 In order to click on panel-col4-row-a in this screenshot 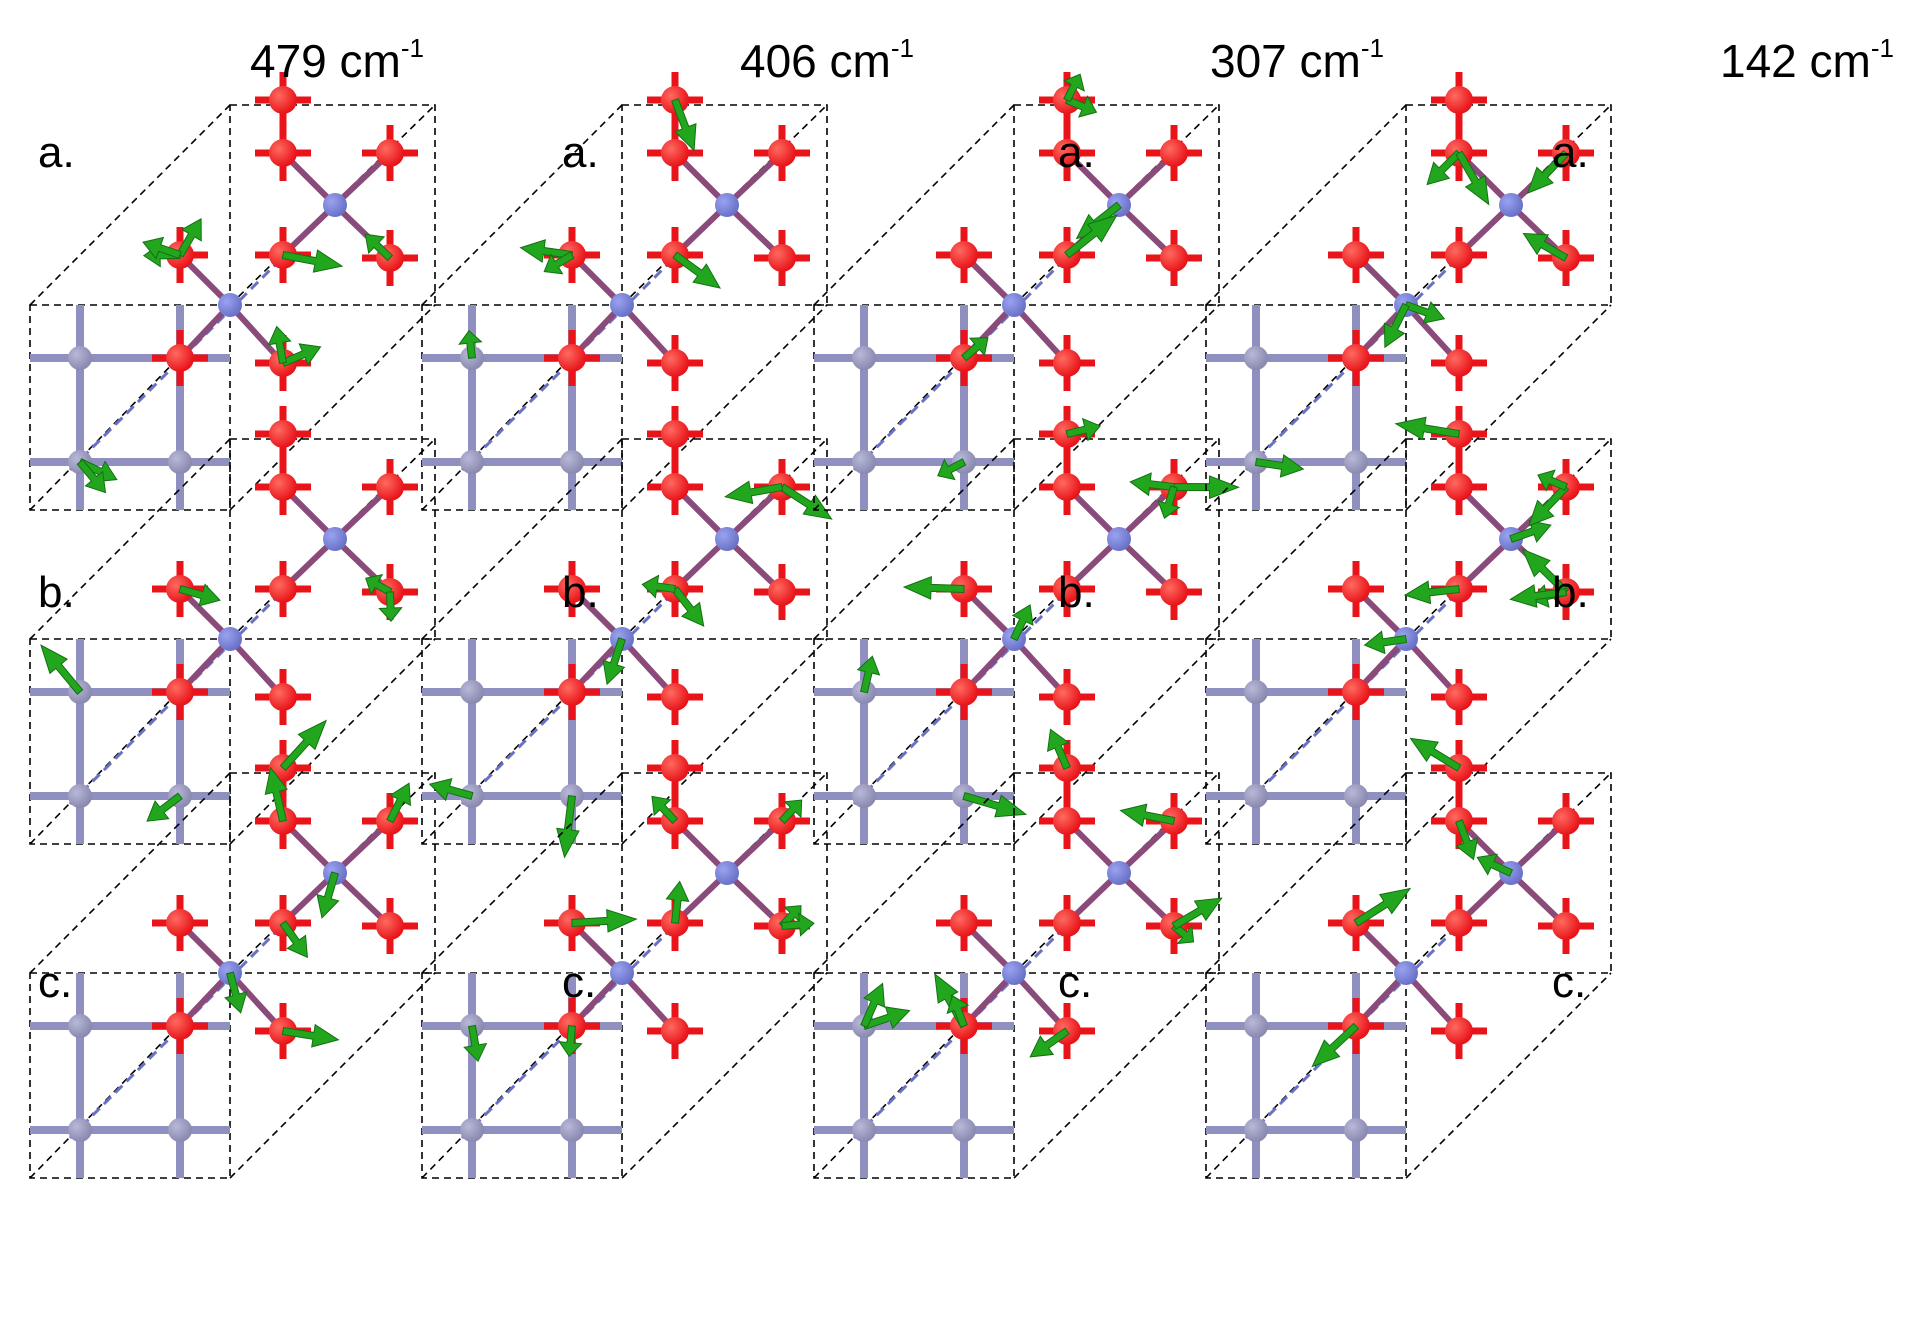, I will do `click(1408, 291)`.